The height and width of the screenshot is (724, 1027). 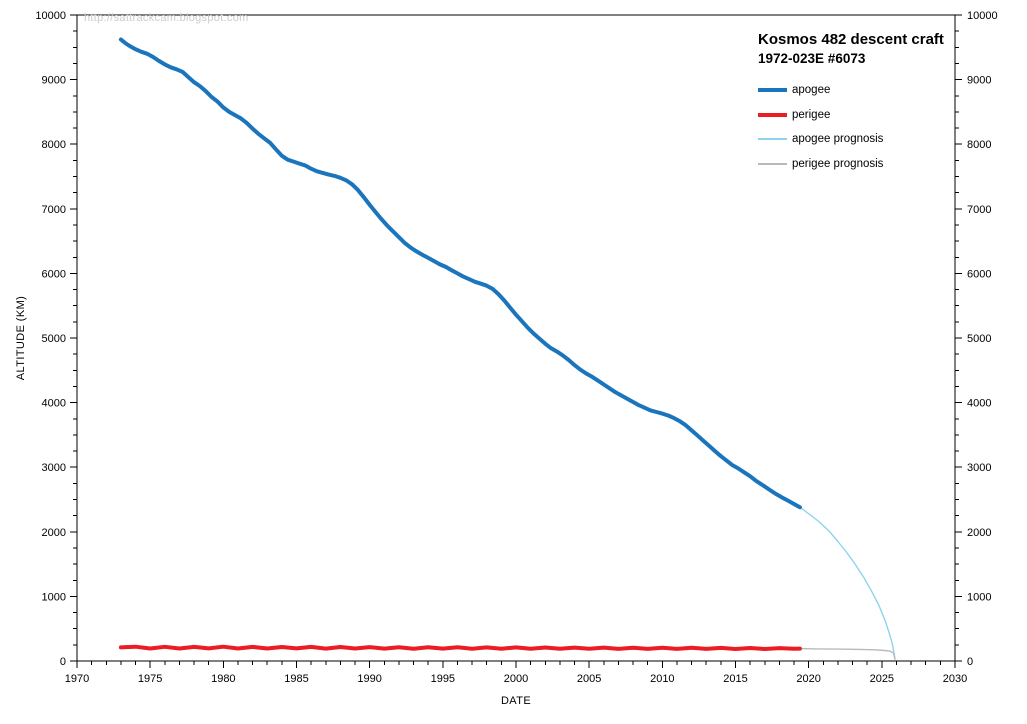 What do you see at coordinates (662, 679) in the screenshot?
I see `x-tick-label: 2010` at bounding box center [662, 679].